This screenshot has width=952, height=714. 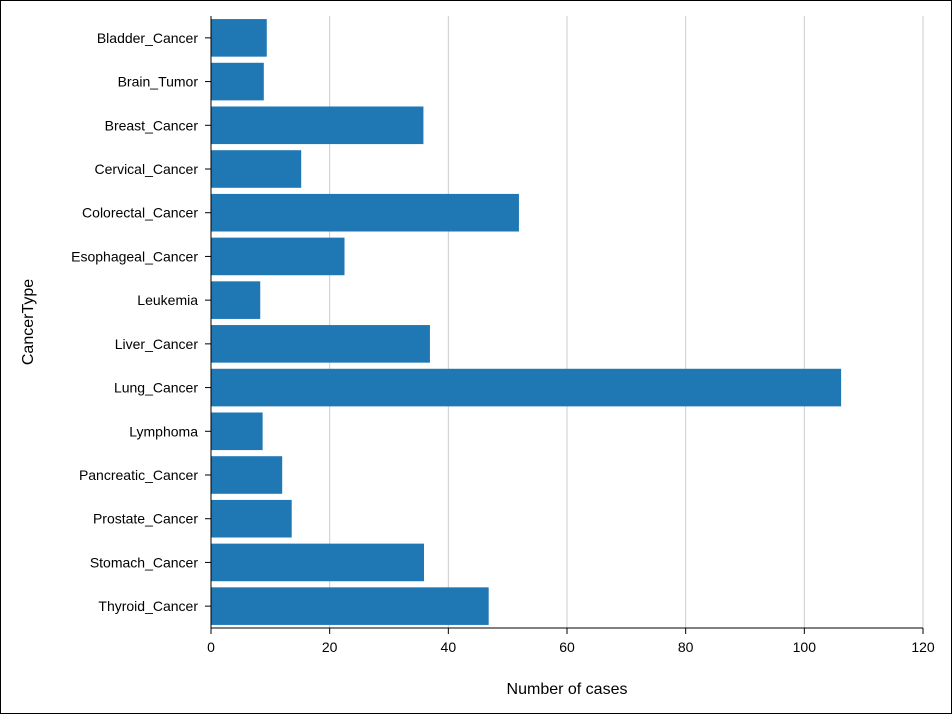 I want to click on y-tick-label: Leukemia, so click(x=167, y=300).